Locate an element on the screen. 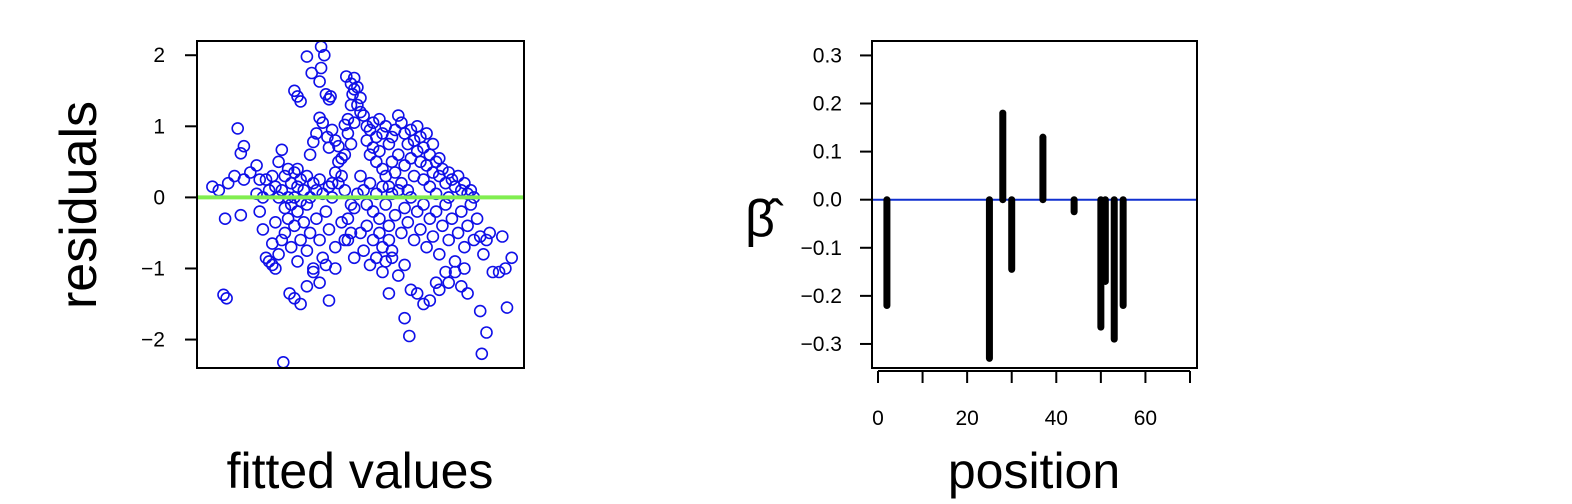 The width and height of the screenshot is (1572, 504). x-axis: 0 20 40 60 is located at coordinates (1031, 400).